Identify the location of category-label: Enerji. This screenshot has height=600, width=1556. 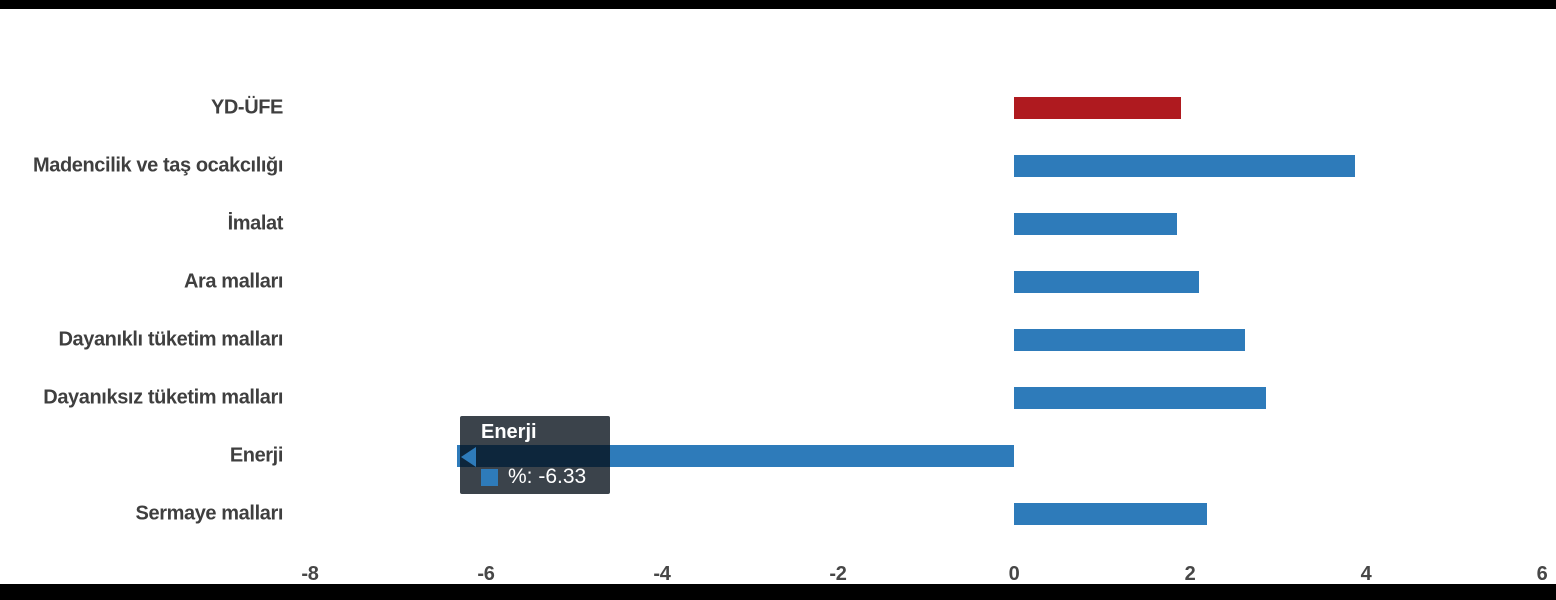
(256, 455).